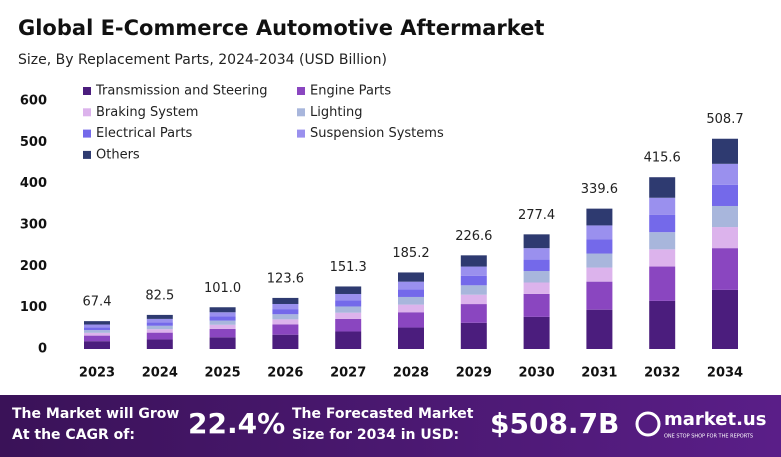 The width and height of the screenshot is (781, 457). Describe the element at coordinates (285, 373) in the screenshot. I see `x-tick-label: 2026` at that location.